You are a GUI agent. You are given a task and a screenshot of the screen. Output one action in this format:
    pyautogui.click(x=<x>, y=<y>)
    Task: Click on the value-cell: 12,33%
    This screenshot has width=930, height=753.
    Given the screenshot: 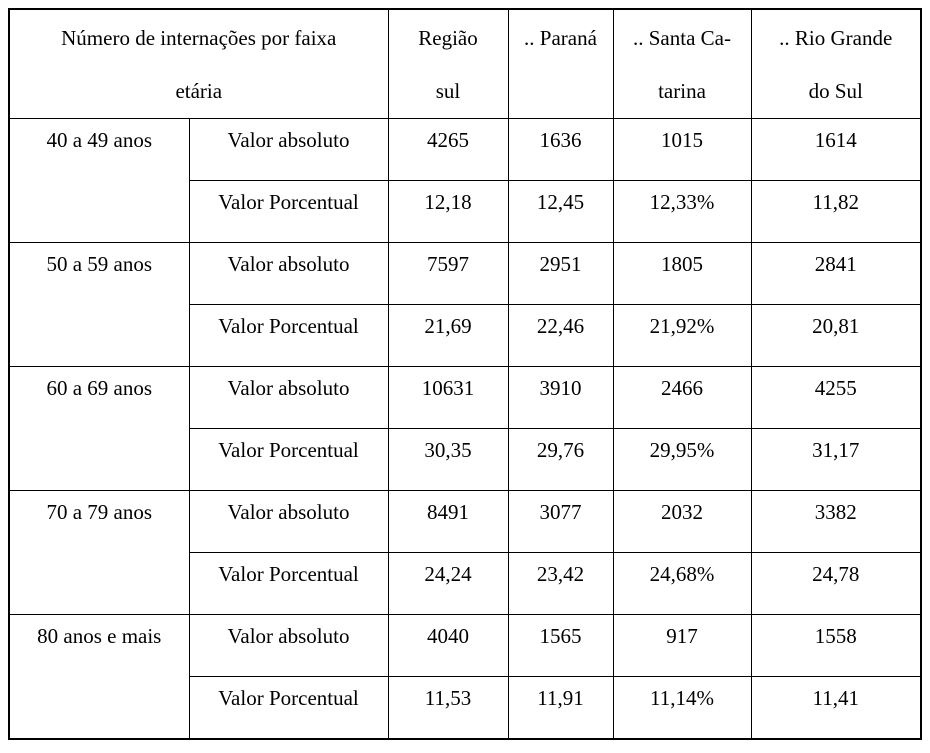 What is the action you would take?
    pyautogui.click(x=682, y=211)
    